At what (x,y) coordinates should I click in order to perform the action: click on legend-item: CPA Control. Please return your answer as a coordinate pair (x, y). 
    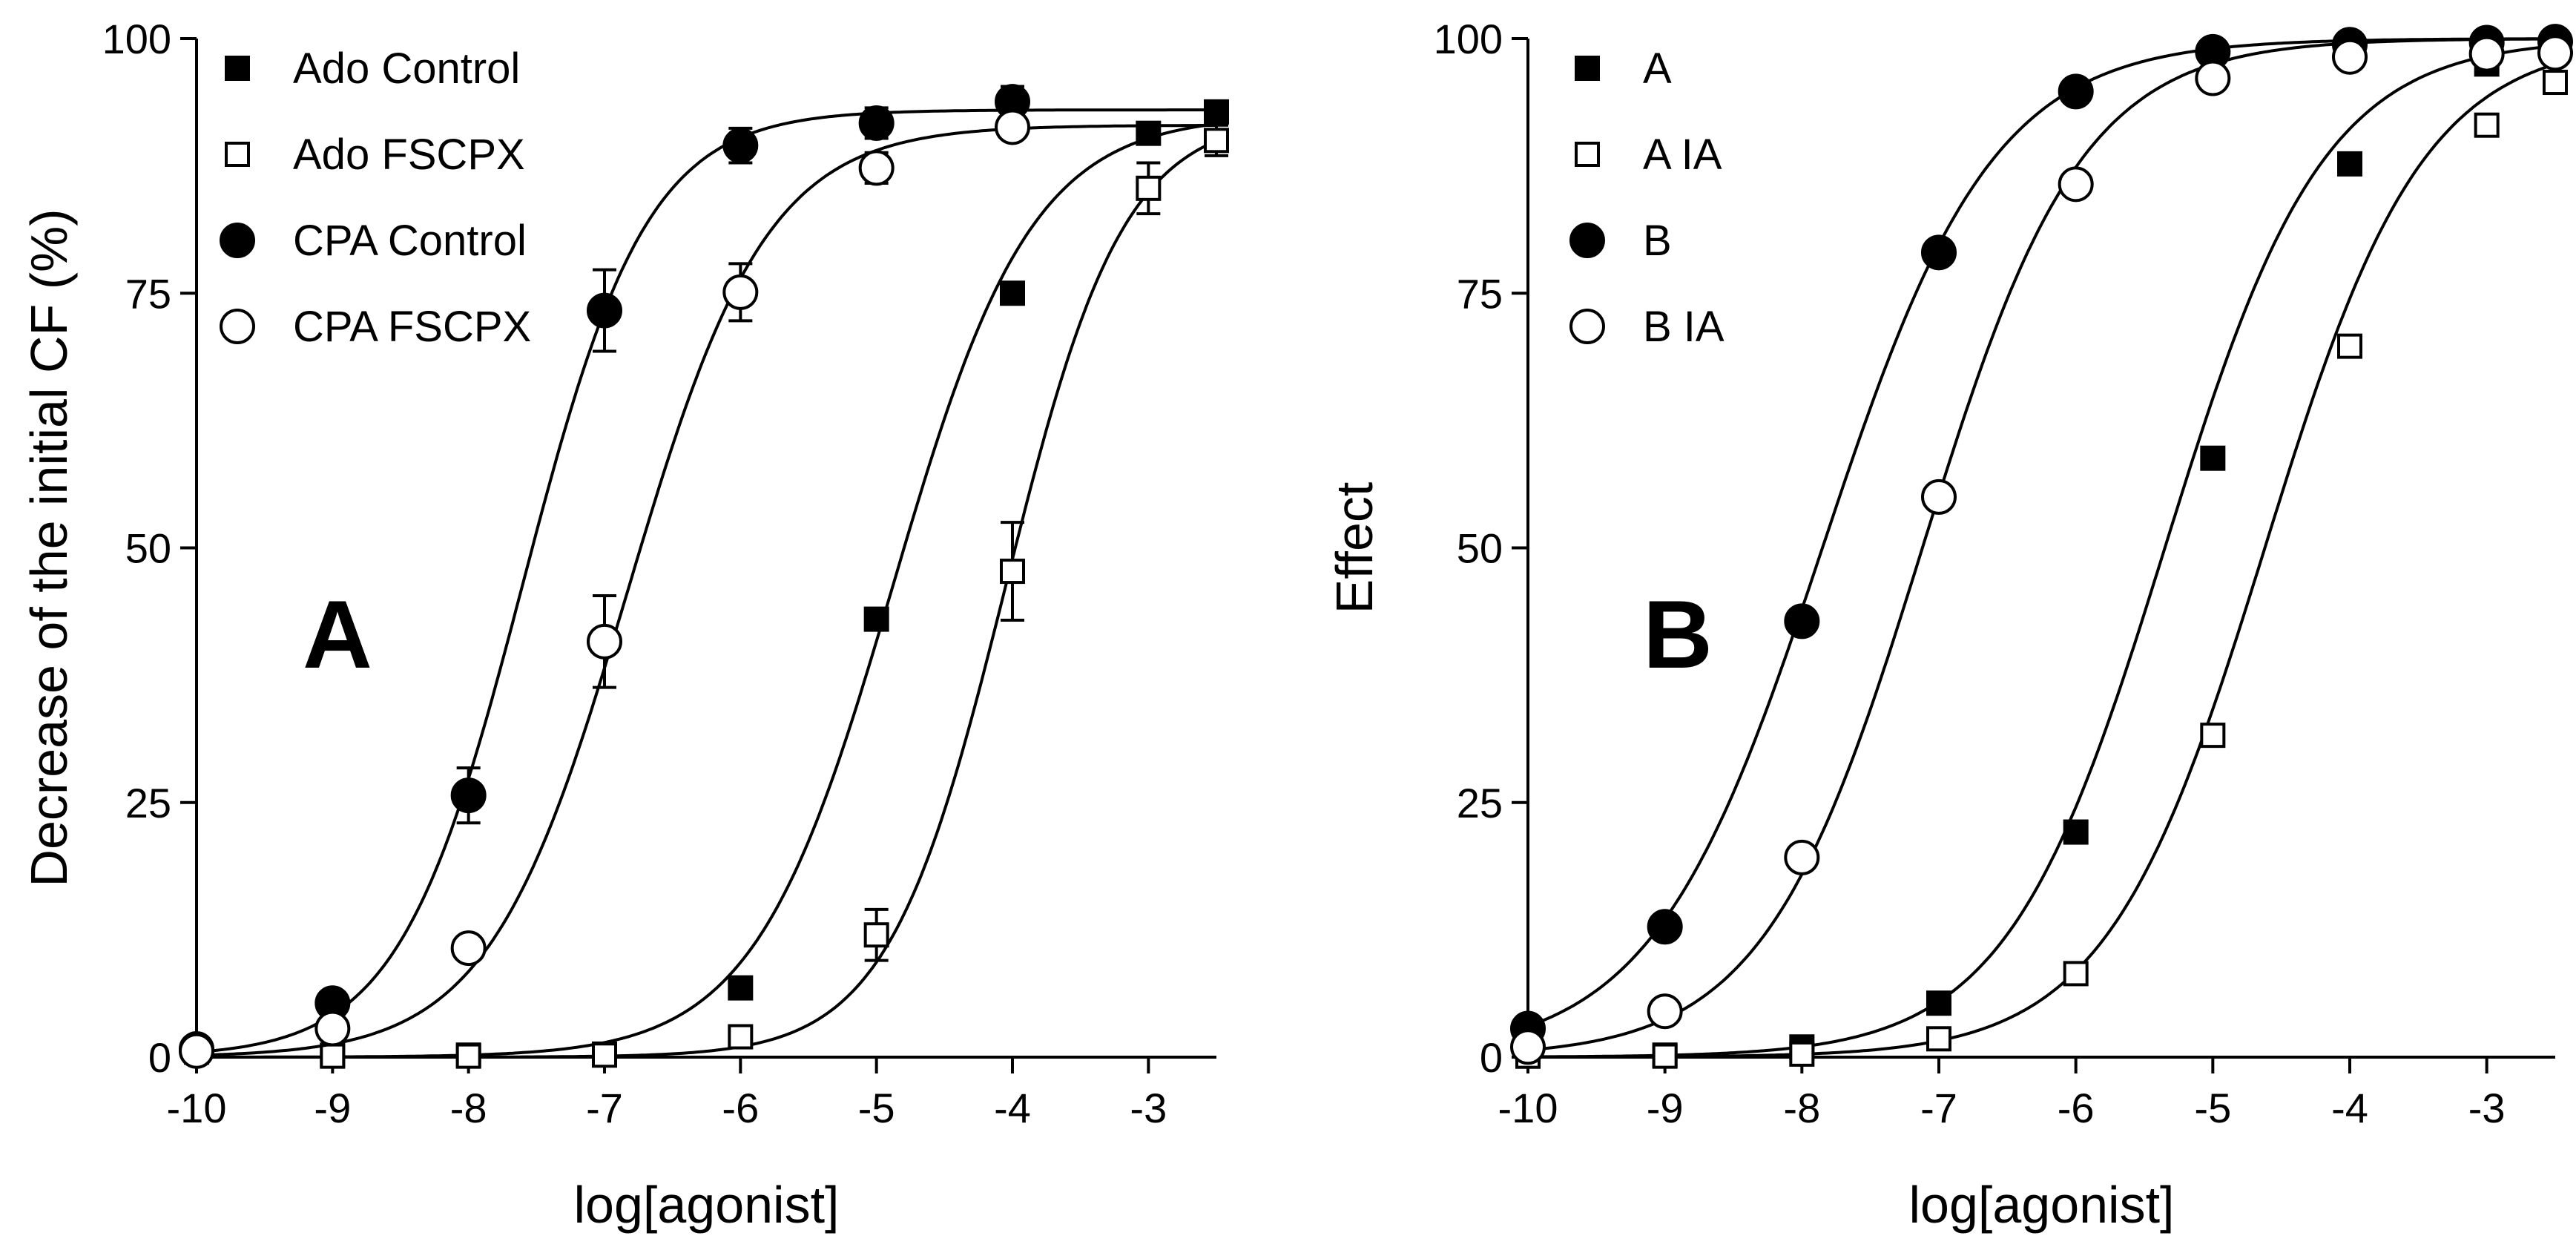
    Looking at the image, I should click on (373, 241).